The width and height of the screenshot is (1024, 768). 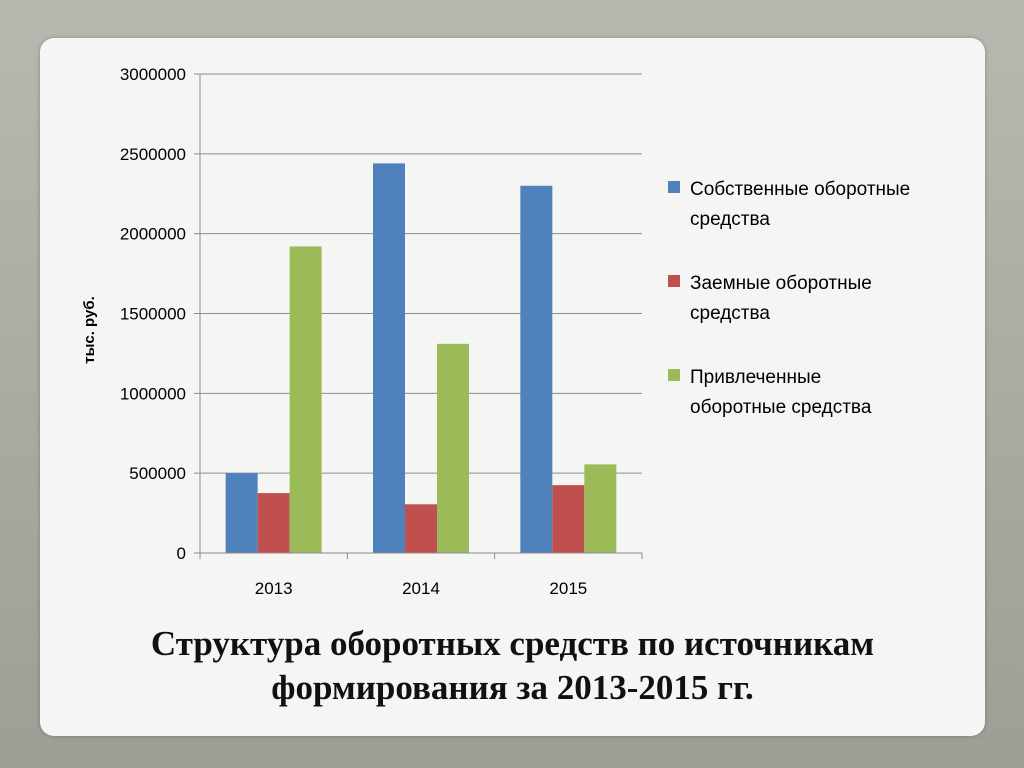 What do you see at coordinates (181, 553) in the screenshot?
I see `y-tick-label: 0` at bounding box center [181, 553].